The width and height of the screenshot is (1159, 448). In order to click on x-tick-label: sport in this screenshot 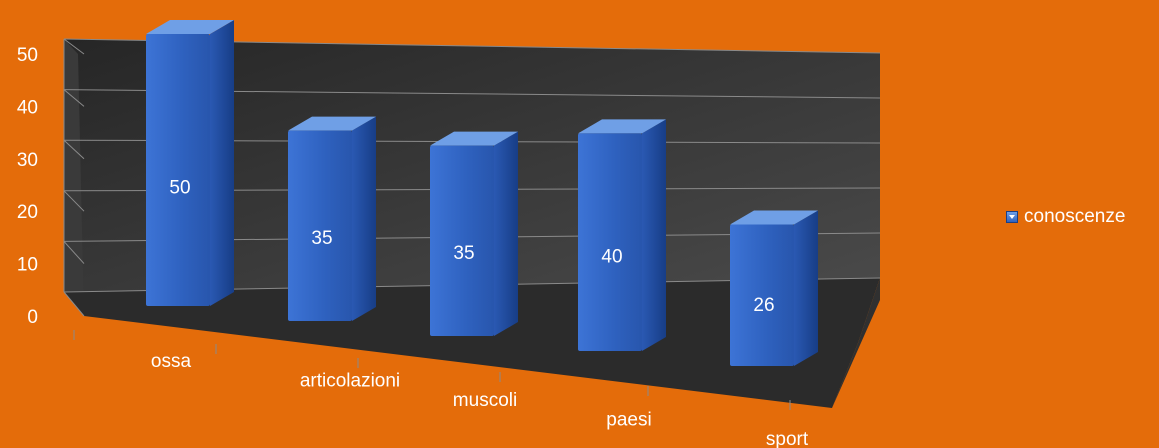, I will do `click(787, 438)`.